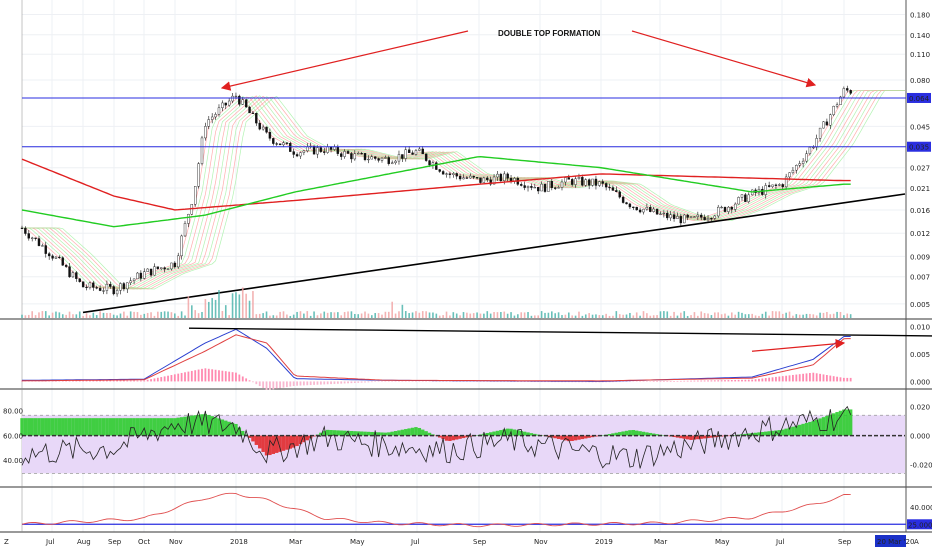 The image size is (932, 550). I want to click on auto-scale-toggle: A, so click(916, 542).